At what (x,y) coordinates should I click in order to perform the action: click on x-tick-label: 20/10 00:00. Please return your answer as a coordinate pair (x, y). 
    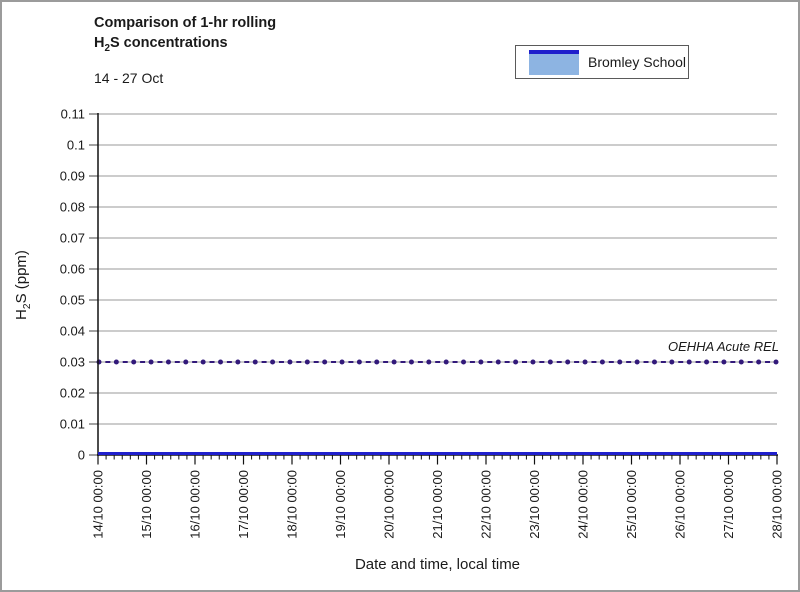
    Looking at the image, I should click on (389, 504).